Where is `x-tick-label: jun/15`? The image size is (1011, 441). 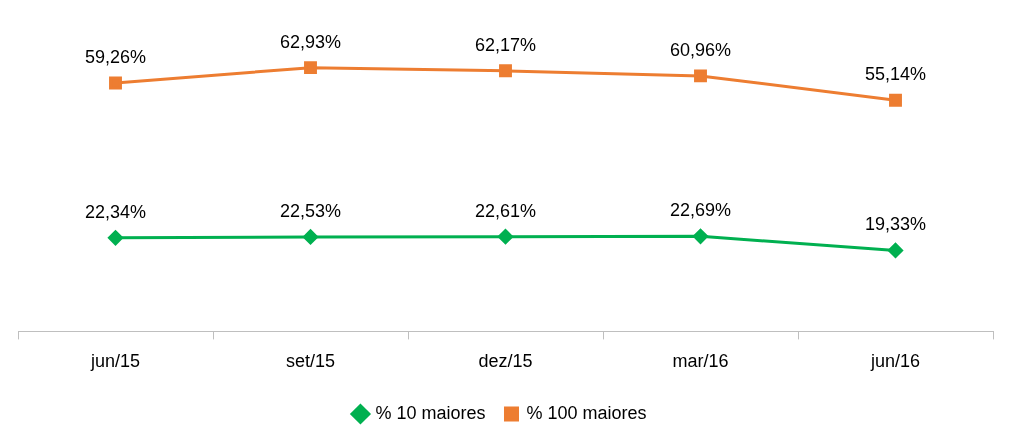 x-tick-label: jun/15 is located at coordinates (115, 361).